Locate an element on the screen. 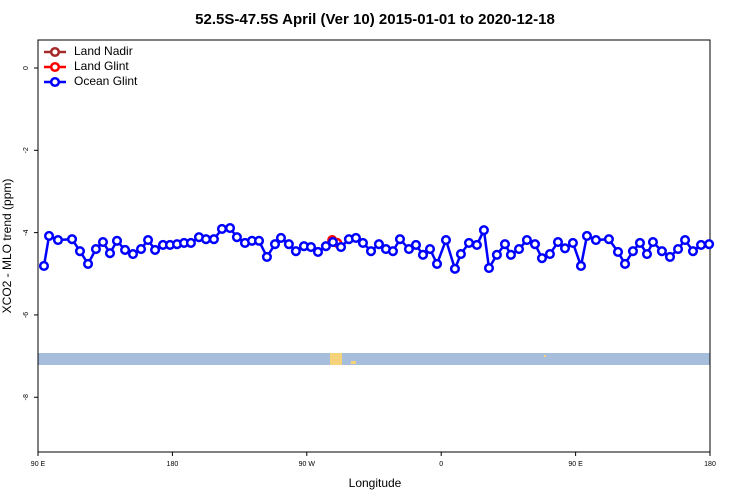 This screenshot has width=750, height=500. x-tick-label: 0 is located at coordinates (441, 464).